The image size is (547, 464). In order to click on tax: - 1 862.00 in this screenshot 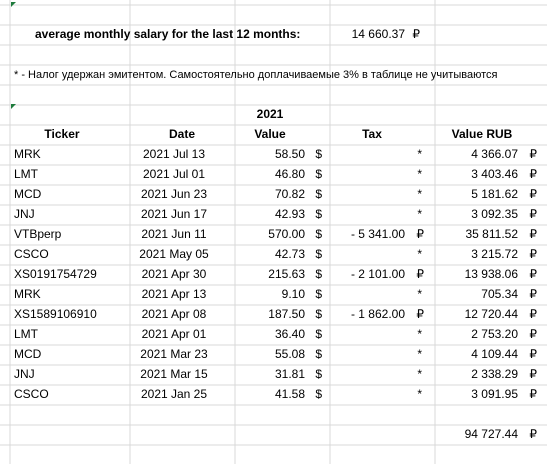, I will do `click(378, 314)`.